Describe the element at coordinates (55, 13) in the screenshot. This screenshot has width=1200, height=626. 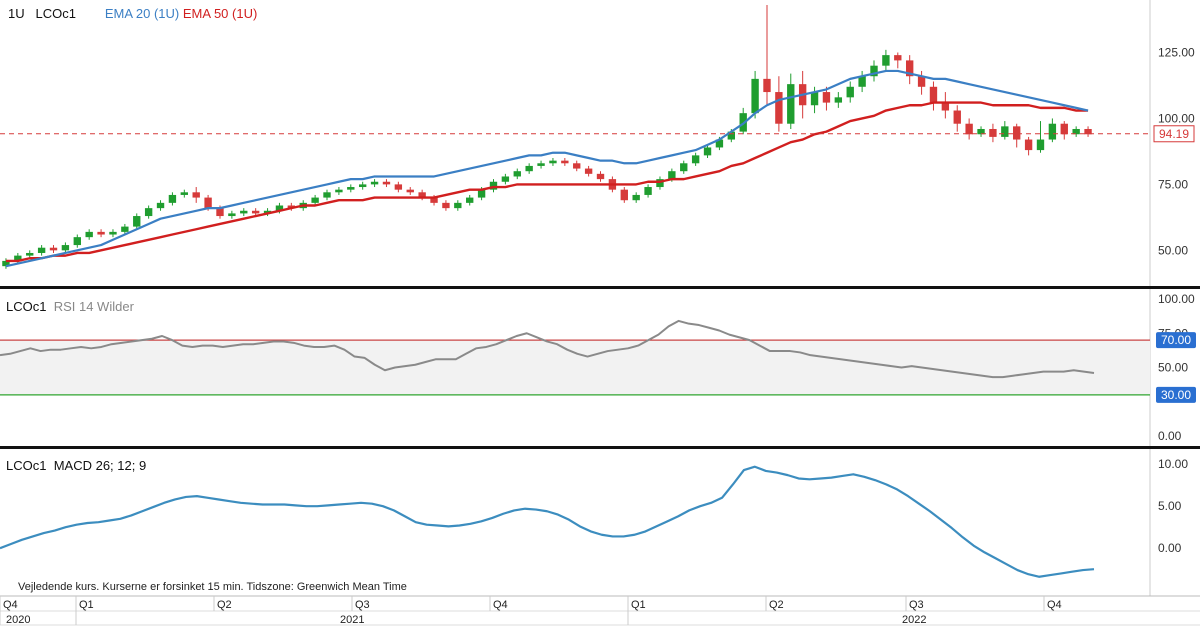
I see `symbol-label: LCOc1` at that location.